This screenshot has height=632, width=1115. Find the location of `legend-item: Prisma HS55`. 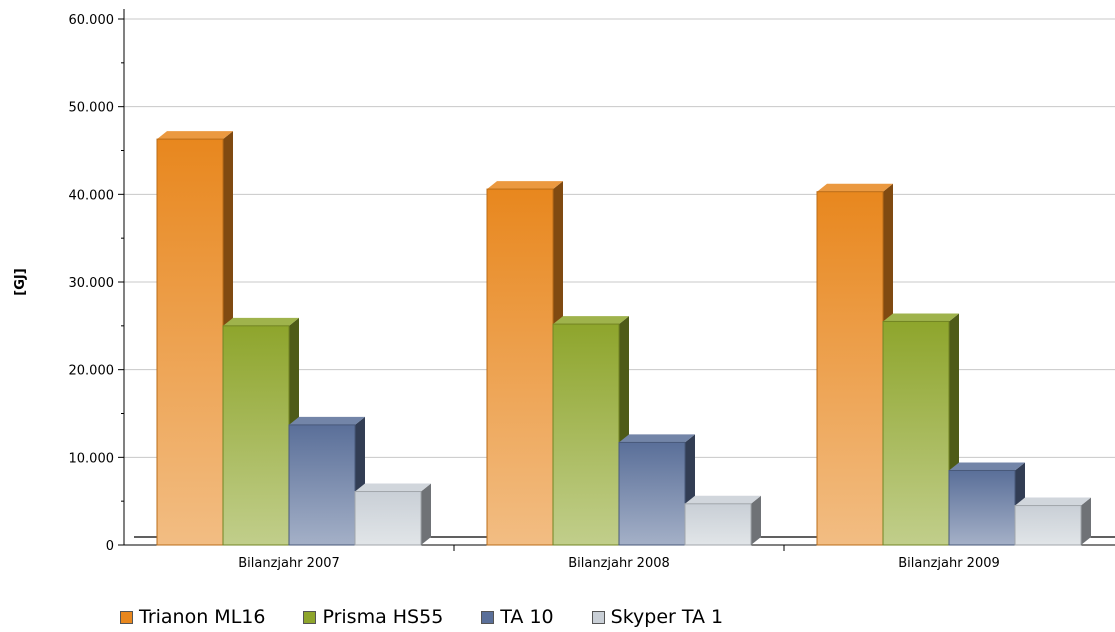

legend-item: Prisma HS55 is located at coordinates (373, 617).